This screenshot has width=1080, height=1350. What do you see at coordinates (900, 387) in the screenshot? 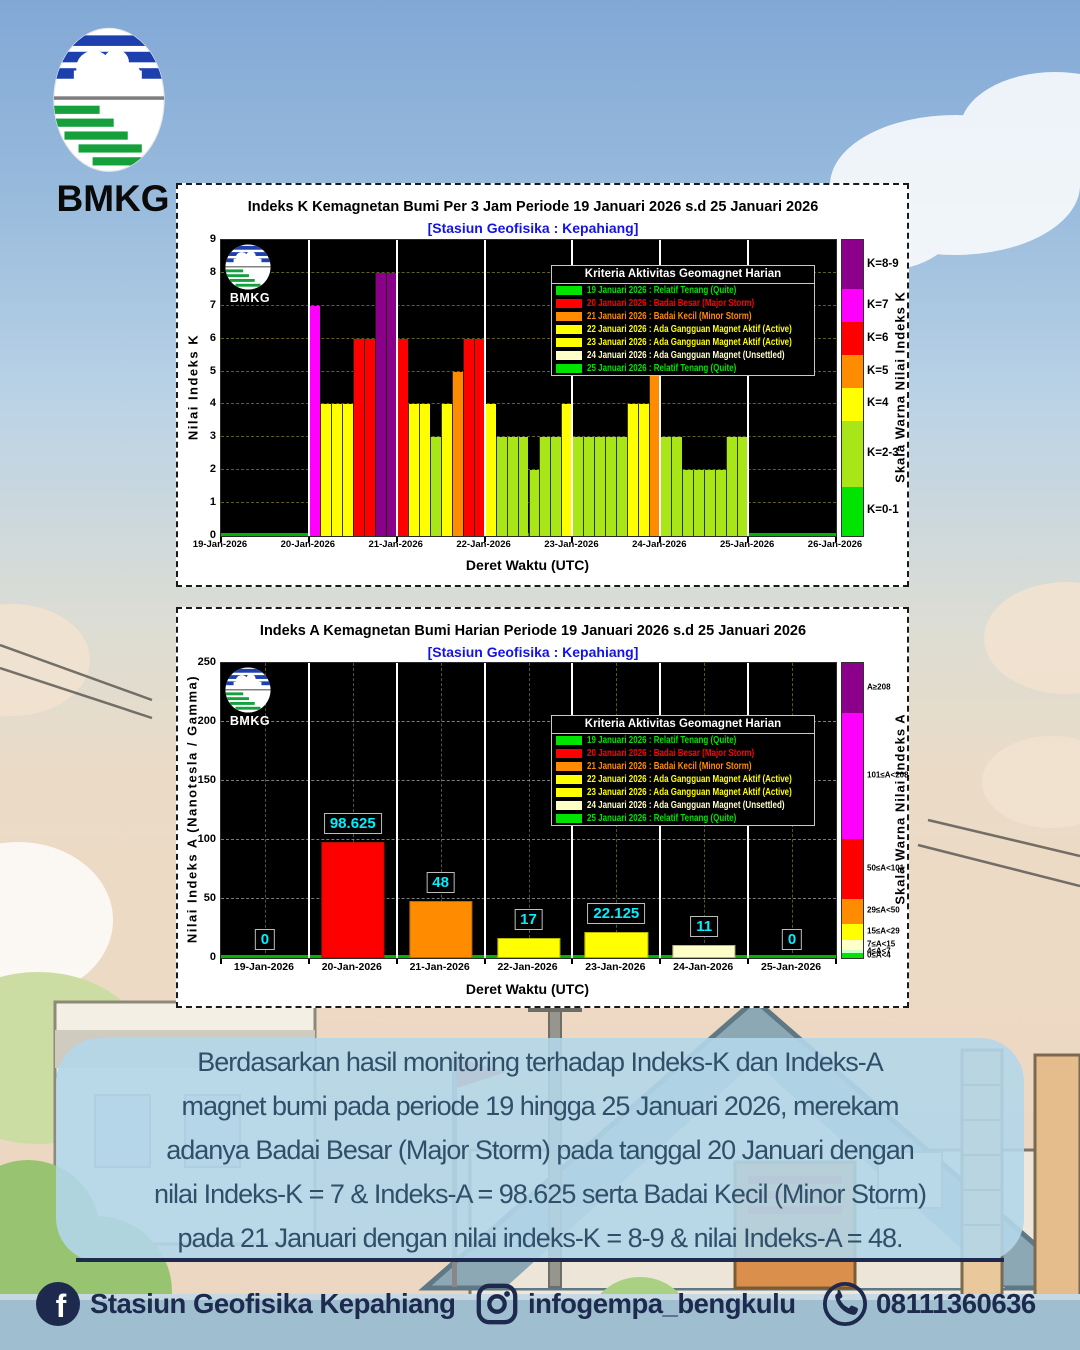
I see `k-right-axis-title: Skala Warna Nilai Indeks K` at bounding box center [900, 387].